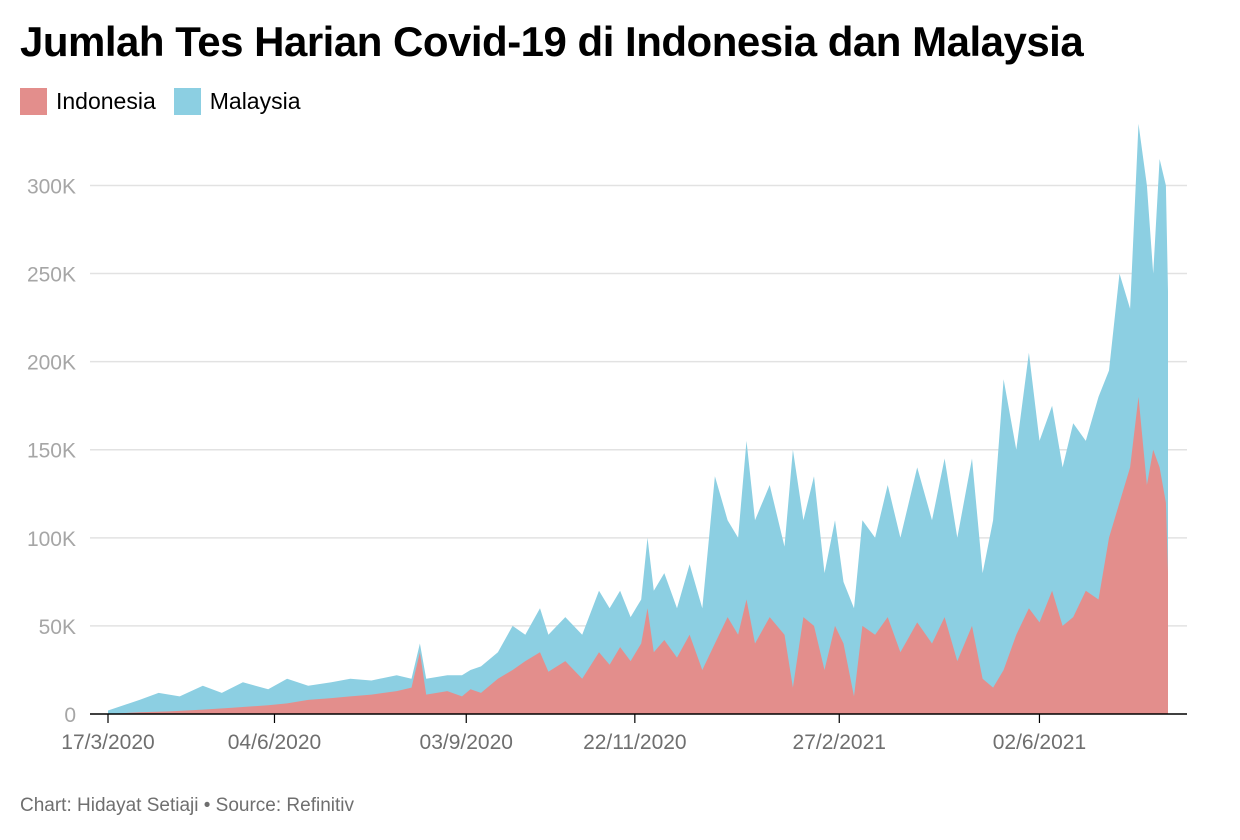  Describe the element at coordinates (51, 451) in the screenshot. I see `y-tick-label: 150K` at that location.